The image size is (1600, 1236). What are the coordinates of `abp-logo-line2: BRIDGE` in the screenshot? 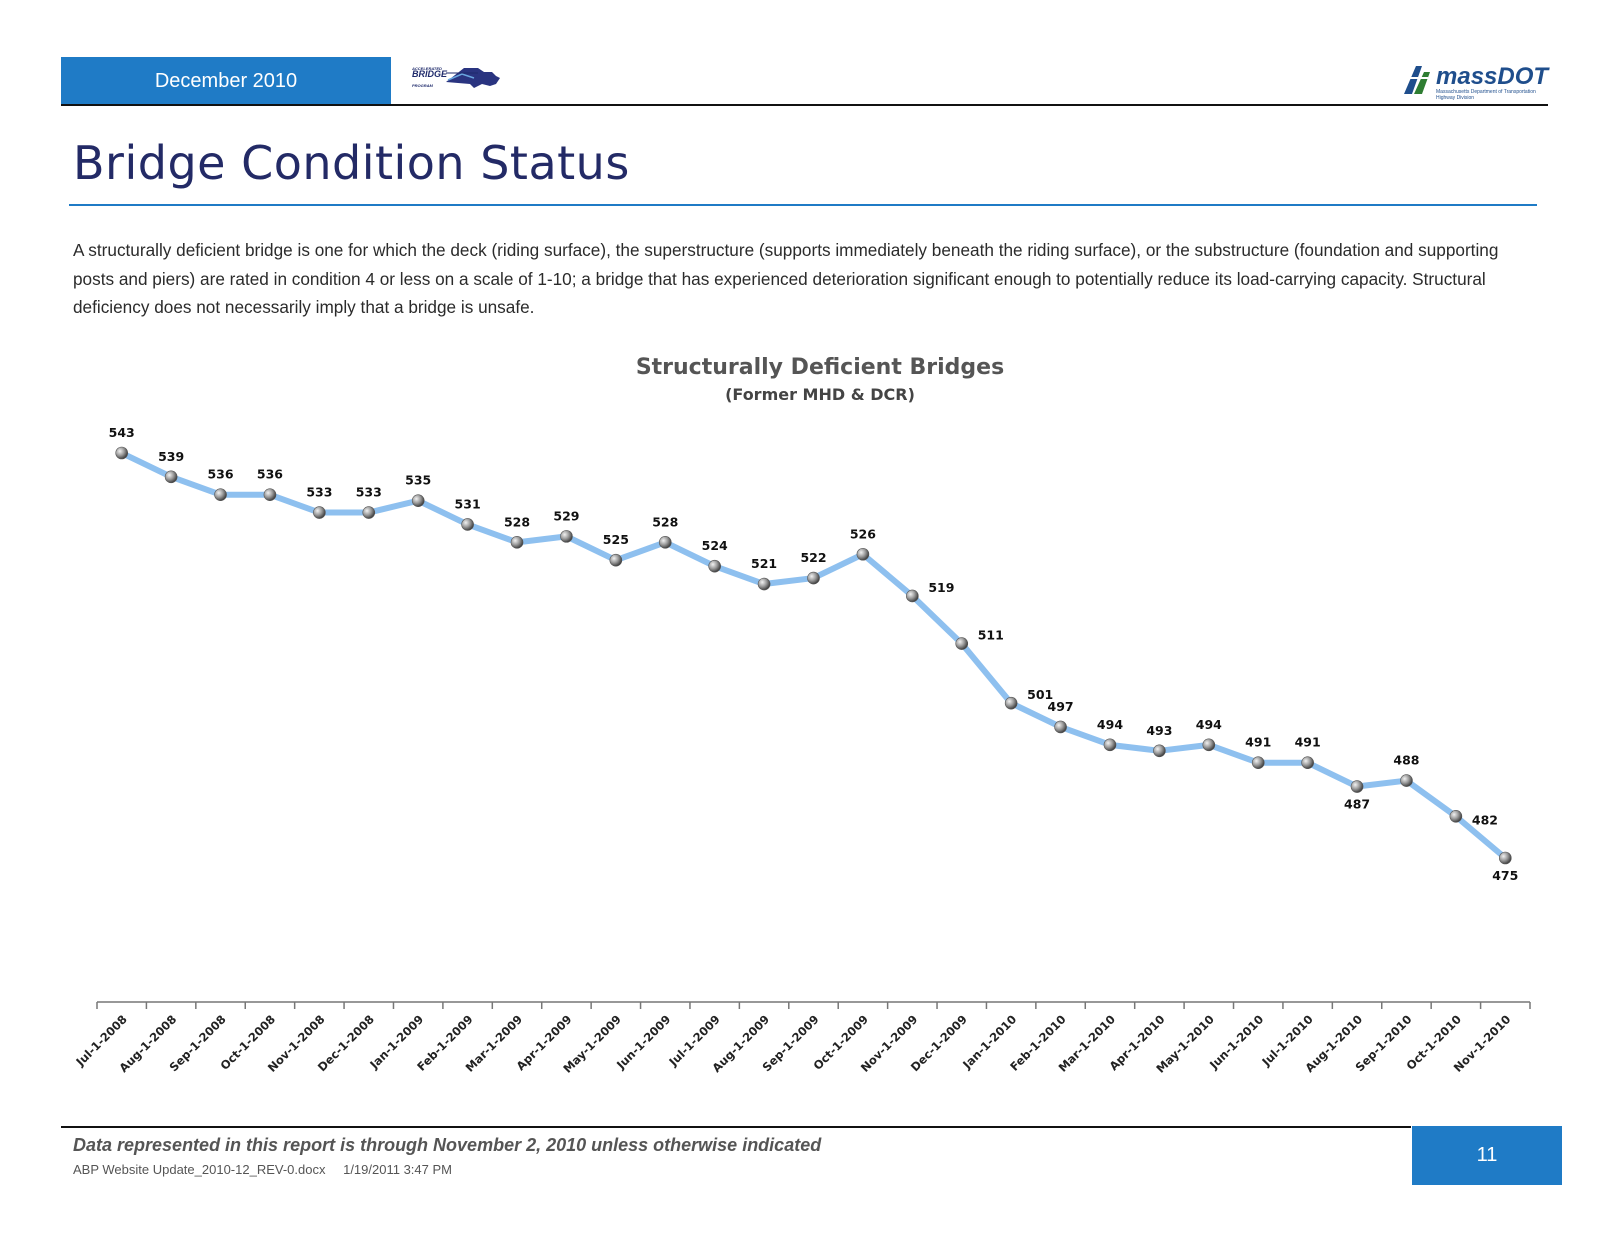 It's located at (430, 74).